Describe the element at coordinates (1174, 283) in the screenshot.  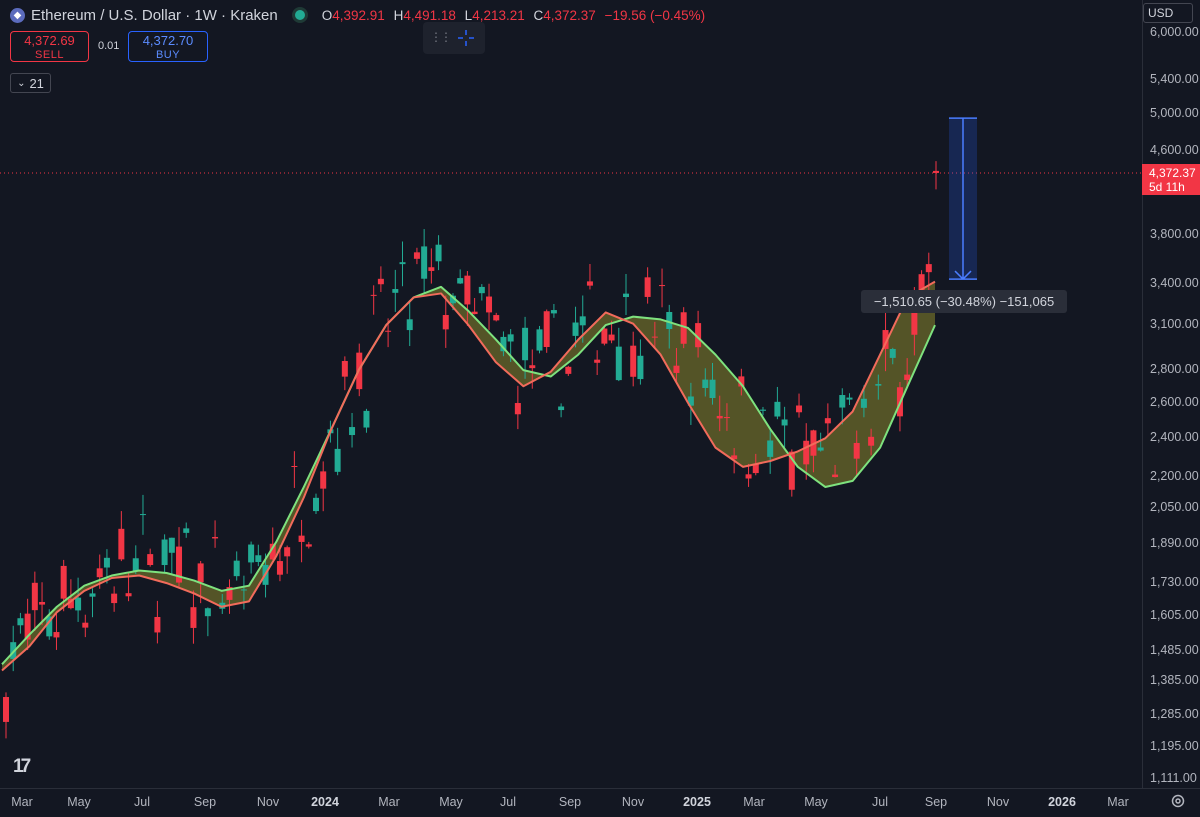
I see `price-tick-label: 3,400.00` at that location.